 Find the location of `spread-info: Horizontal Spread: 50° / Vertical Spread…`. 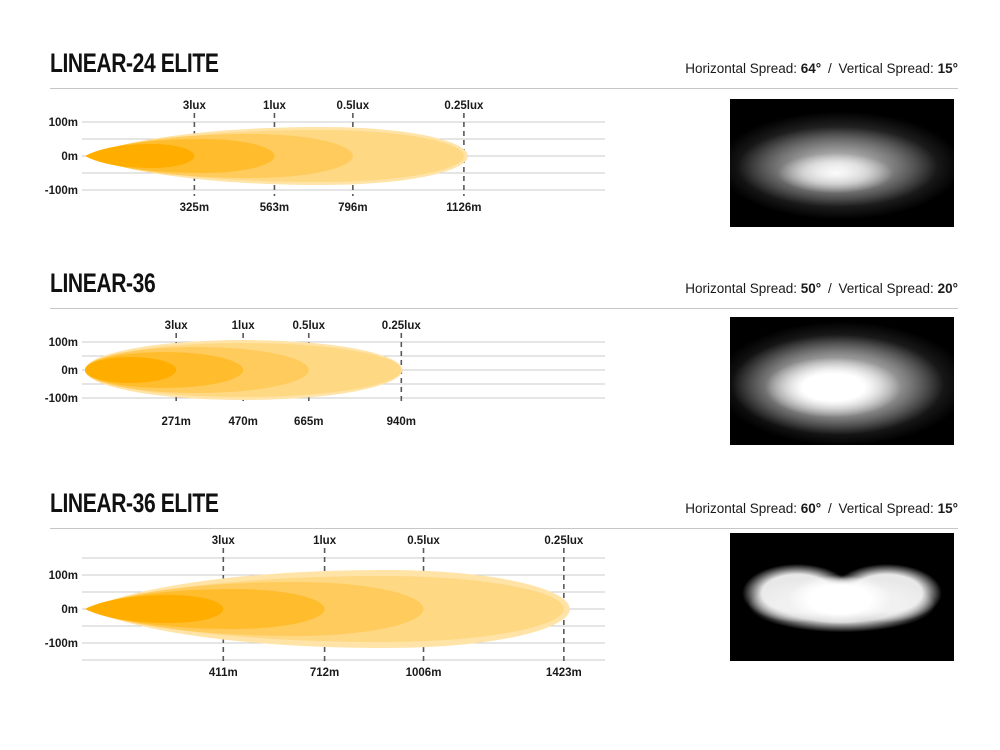

spread-info: Horizontal Spread: 50° / Vertical Spread… is located at coordinates (821, 288).